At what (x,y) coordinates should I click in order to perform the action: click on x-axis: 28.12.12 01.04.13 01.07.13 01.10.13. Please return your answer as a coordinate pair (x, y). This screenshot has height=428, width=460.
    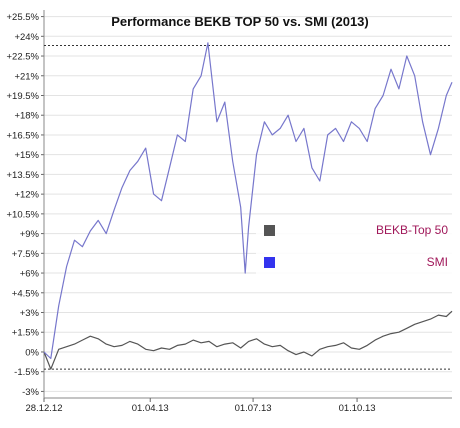
    Looking at the image, I should click on (239, 405).